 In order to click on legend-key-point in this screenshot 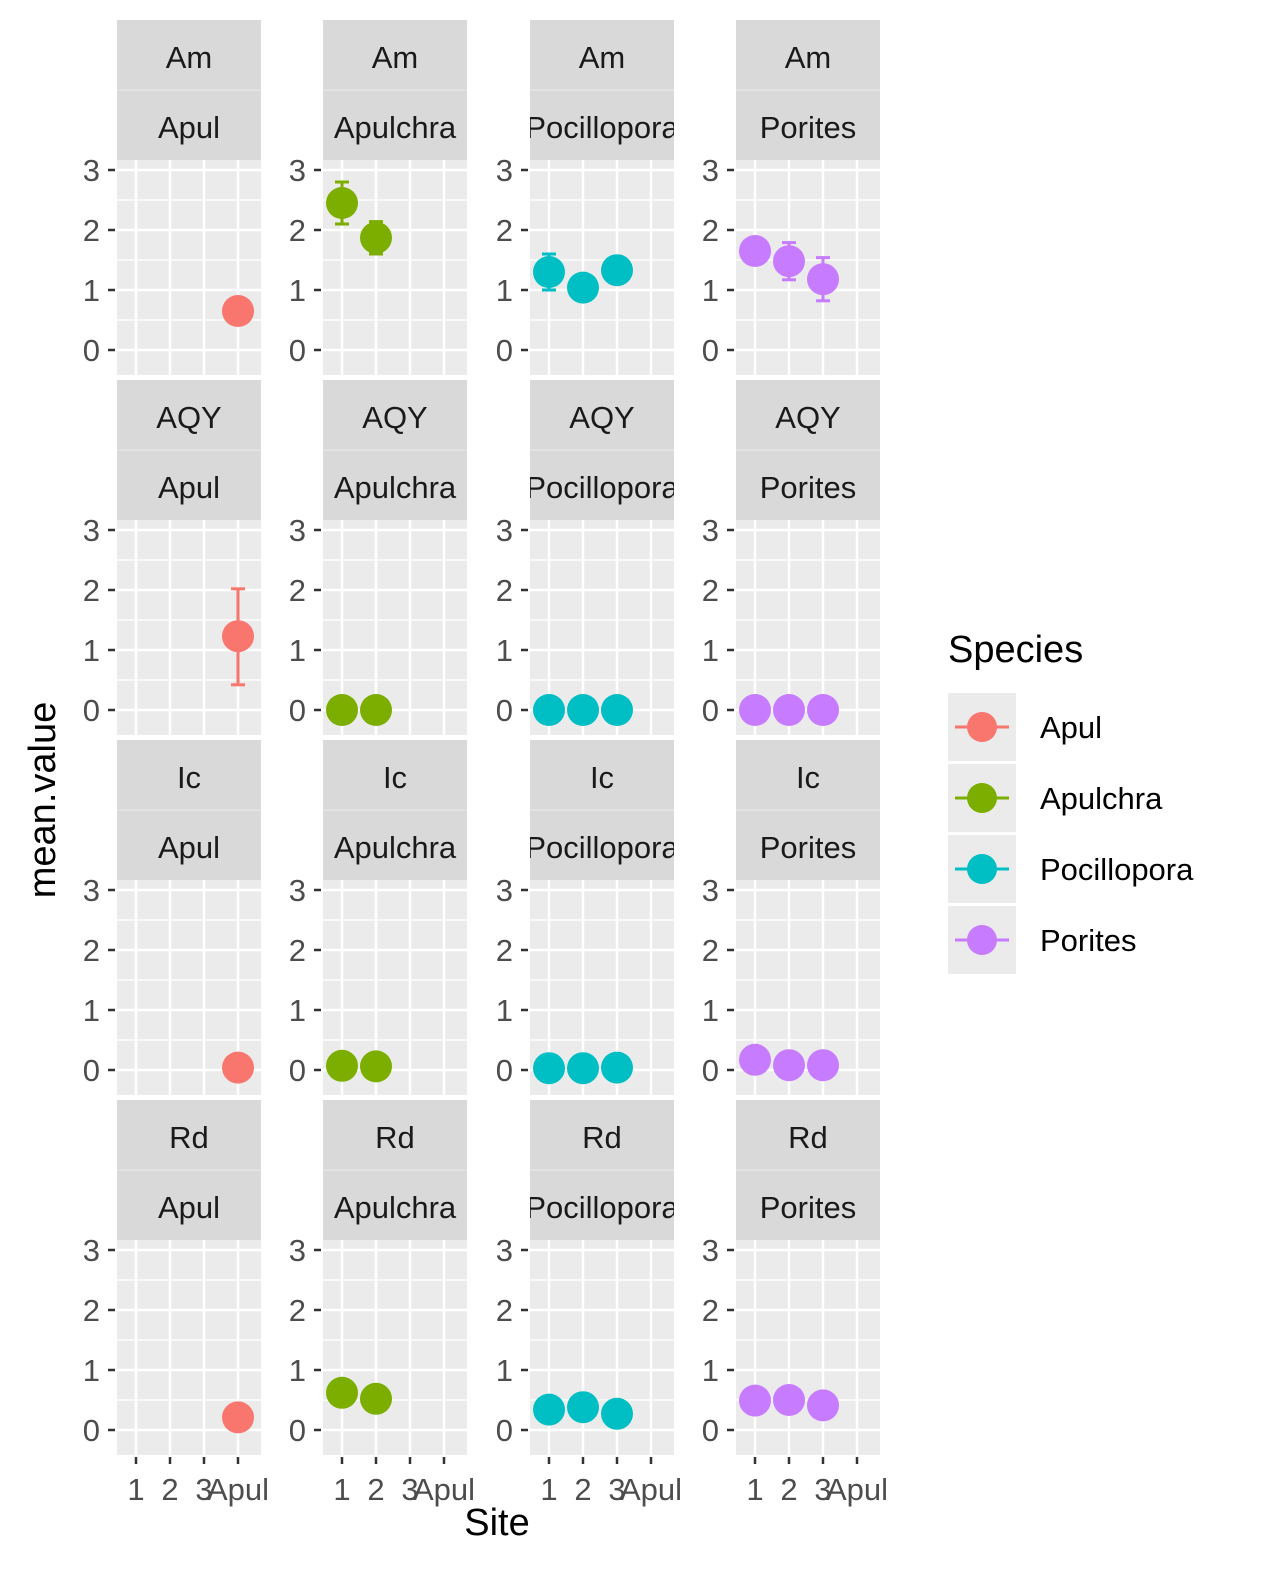, I will do `click(982, 940)`.